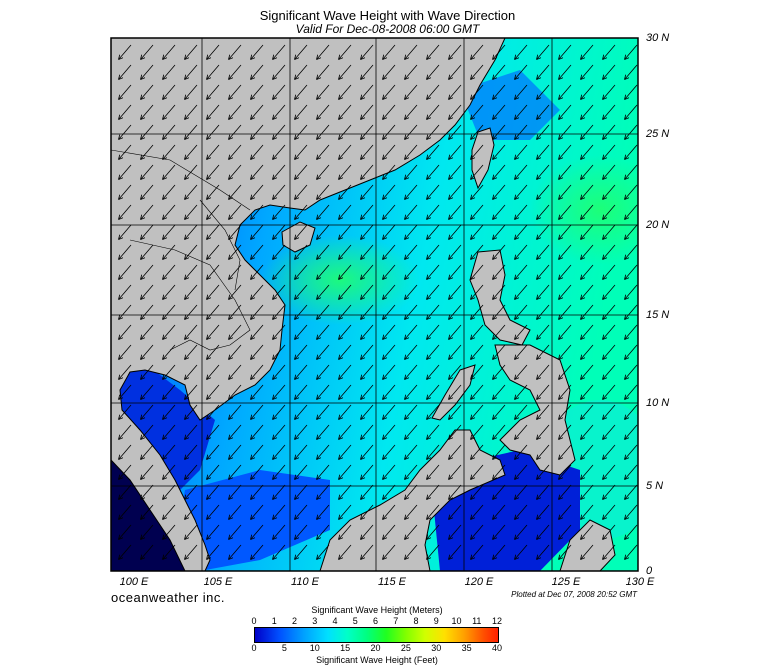 This screenshot has width=775, height=665. Describe the element at coordinates (305, 582) in the screenshot. I see `lon-label: 110 E` at that location.